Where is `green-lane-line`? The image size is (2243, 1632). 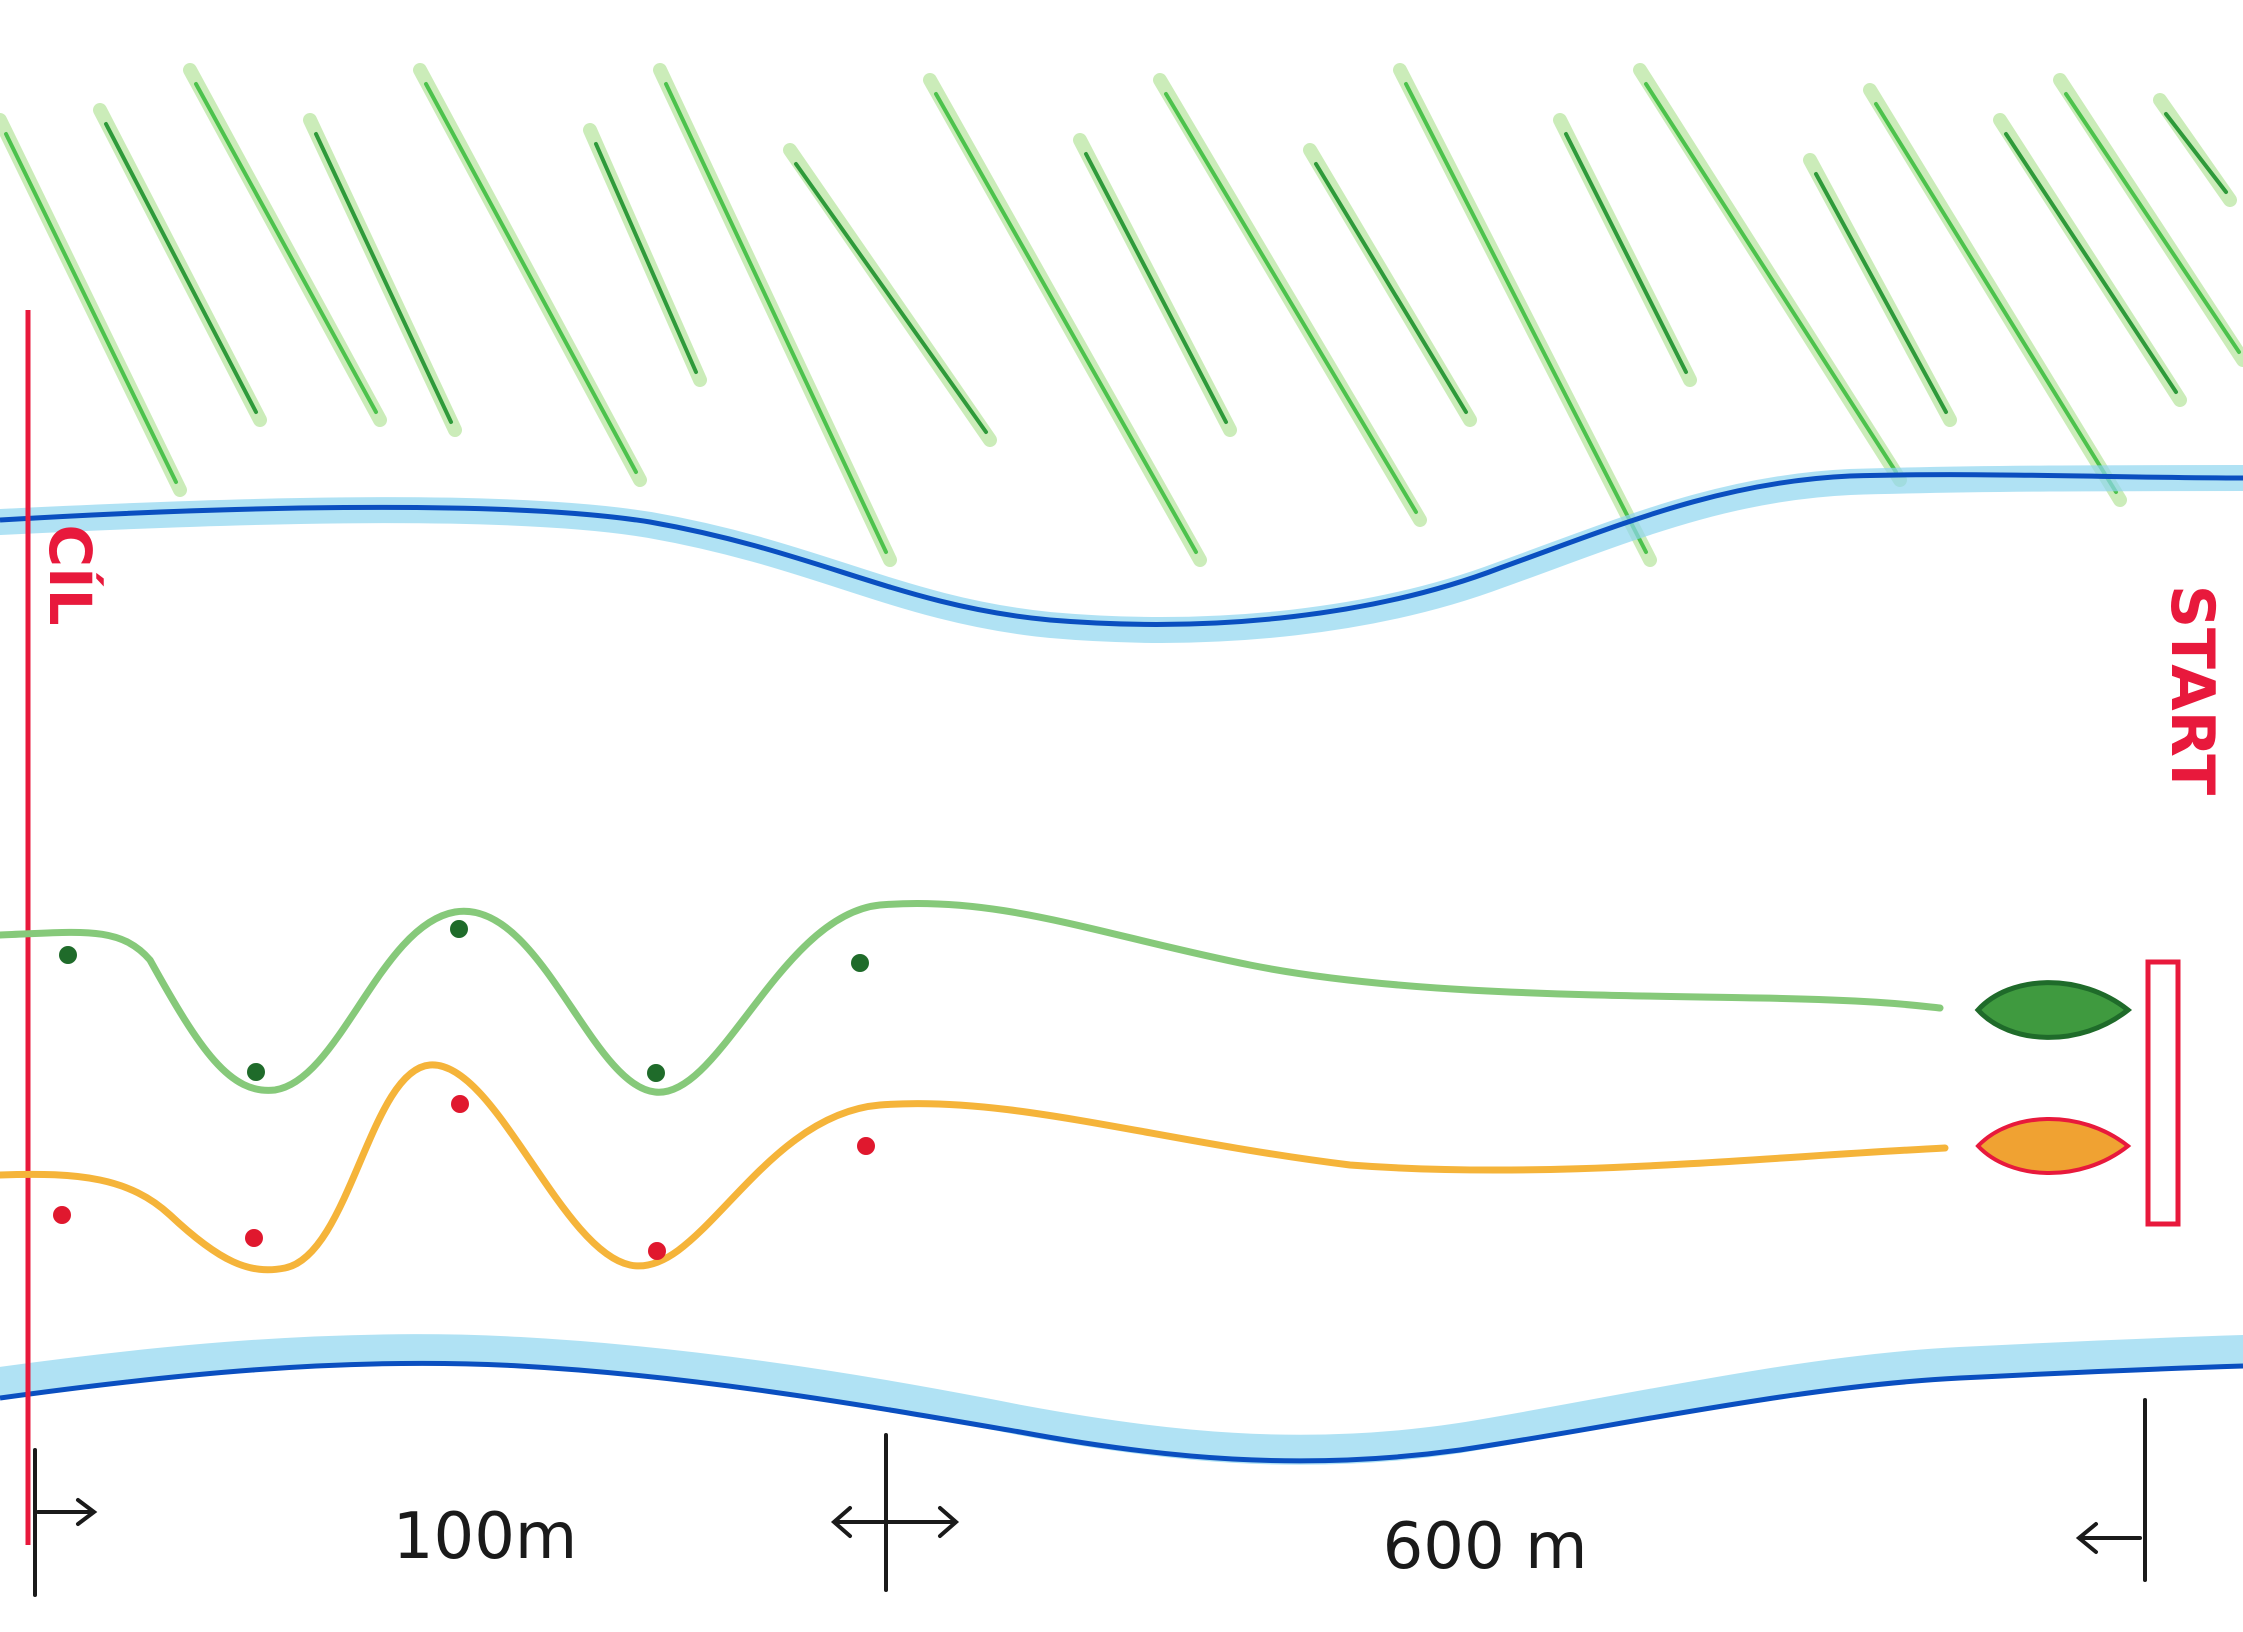
green-lane-line is located at coordinates (972, 997).